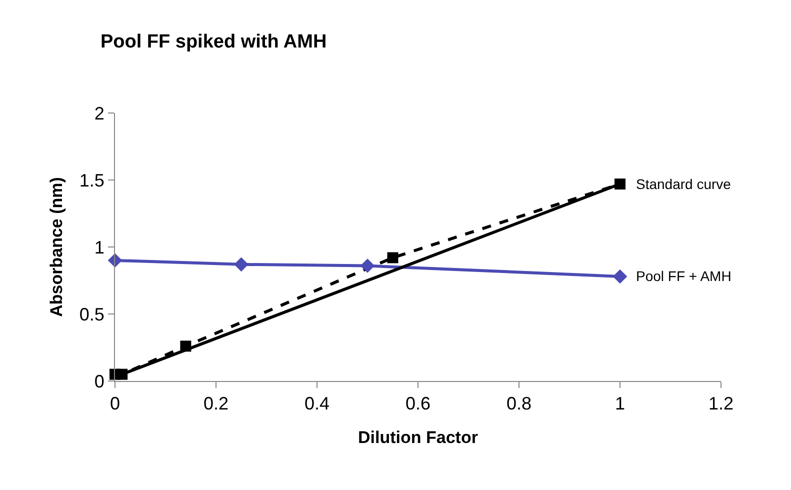 The image size is (791, 490). I want to click on y-tick-label: 1.5, so click(91, 180).